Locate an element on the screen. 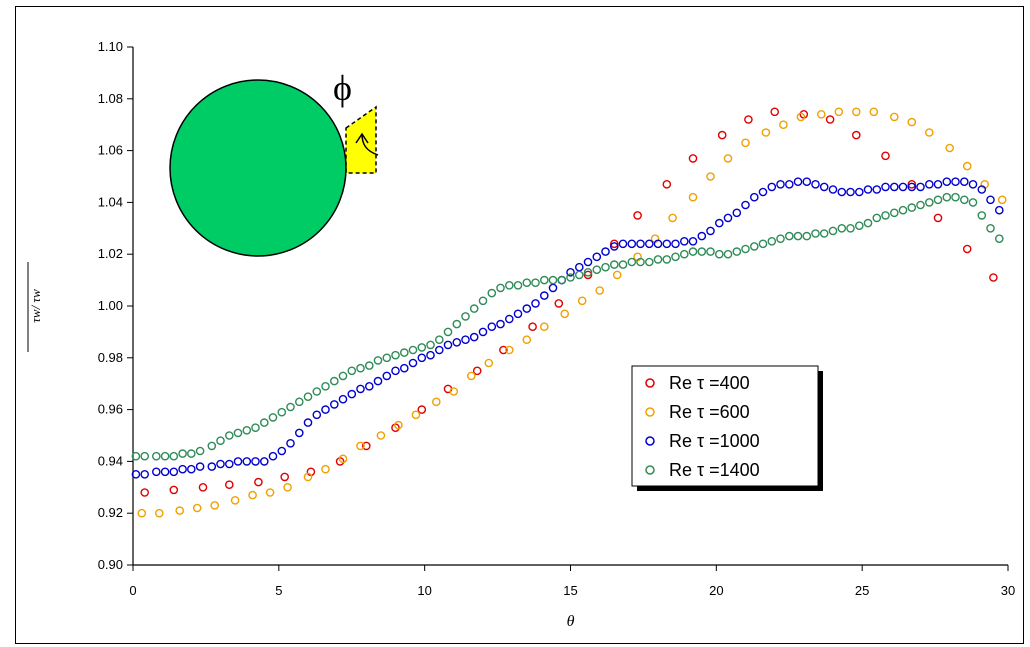  x-tick-label: 10 is located at coordinates (424, 590).